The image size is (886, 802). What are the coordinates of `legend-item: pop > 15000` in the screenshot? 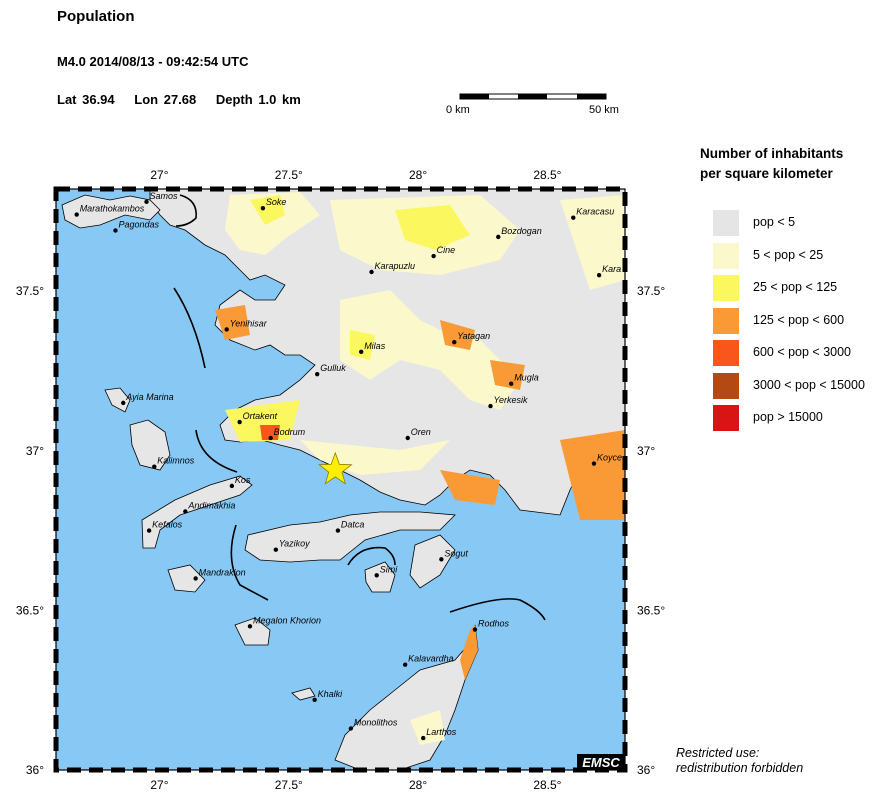 It's located at (793, 418).